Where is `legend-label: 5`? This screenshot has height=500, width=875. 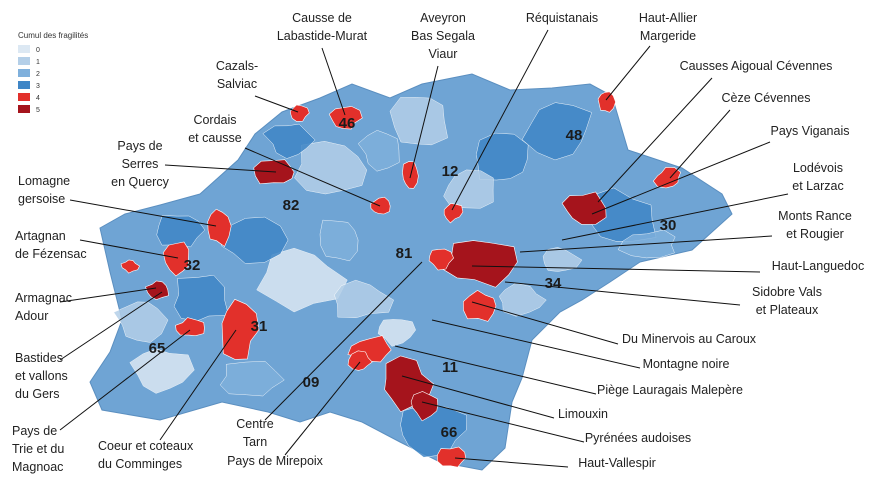 legend-label: 5 is located at coordinates (38, 110).